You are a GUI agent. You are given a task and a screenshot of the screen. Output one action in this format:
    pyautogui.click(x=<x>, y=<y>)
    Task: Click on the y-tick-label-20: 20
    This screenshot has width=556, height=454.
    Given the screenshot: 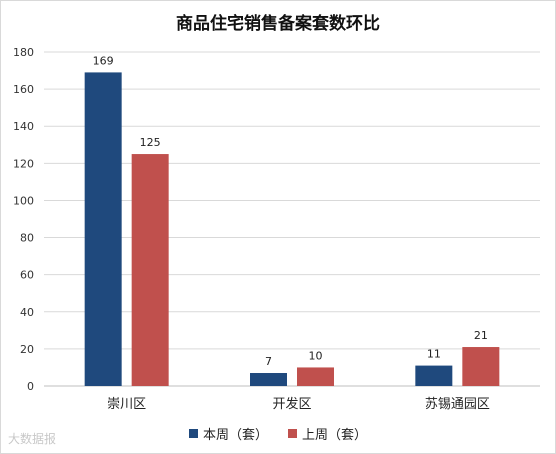 What is the action you would take?
    pyautogui.click(x=27, y=349)
    